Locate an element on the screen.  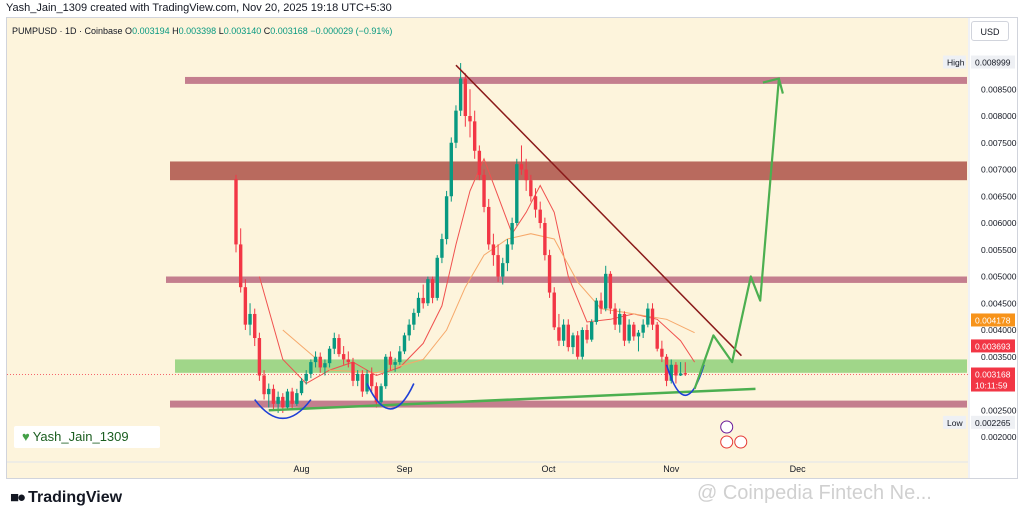
x-tick-label: Dec is located at coordinates (798, 469).